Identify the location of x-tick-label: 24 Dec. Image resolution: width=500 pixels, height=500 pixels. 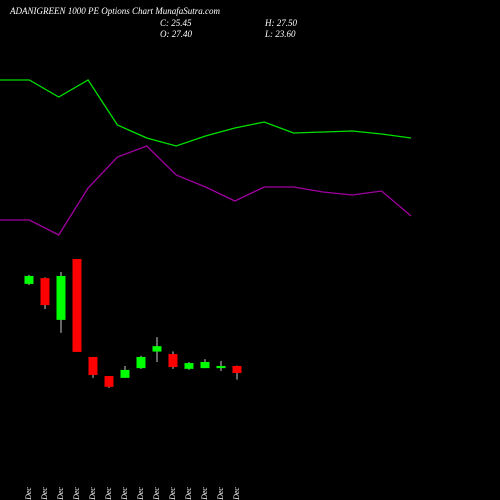
(220, 493).